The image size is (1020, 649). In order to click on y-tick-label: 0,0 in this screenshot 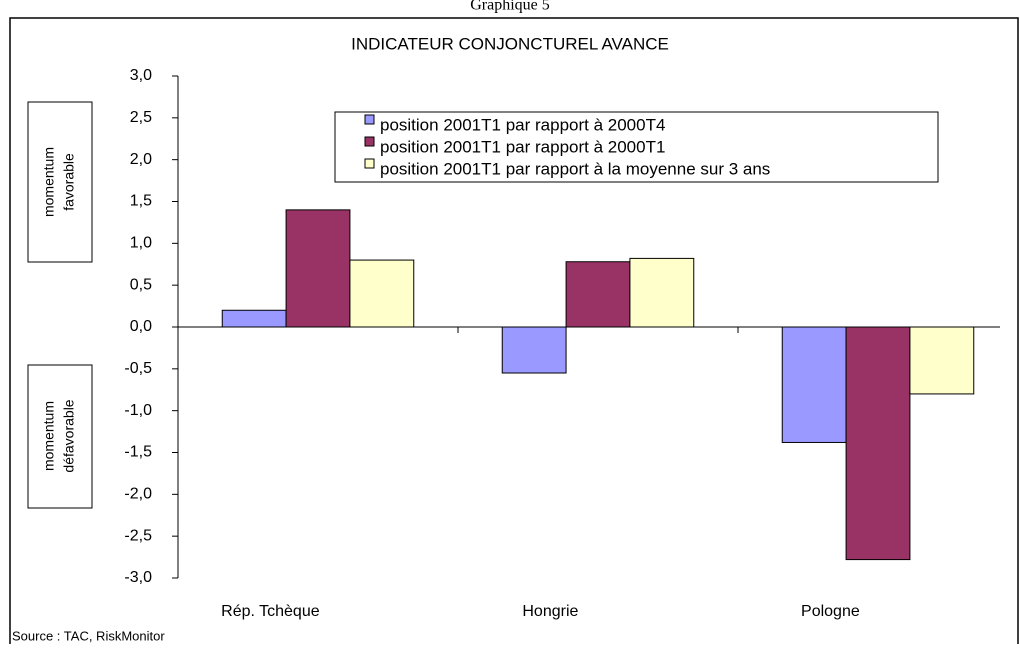, I will do `click(141, 326)`.